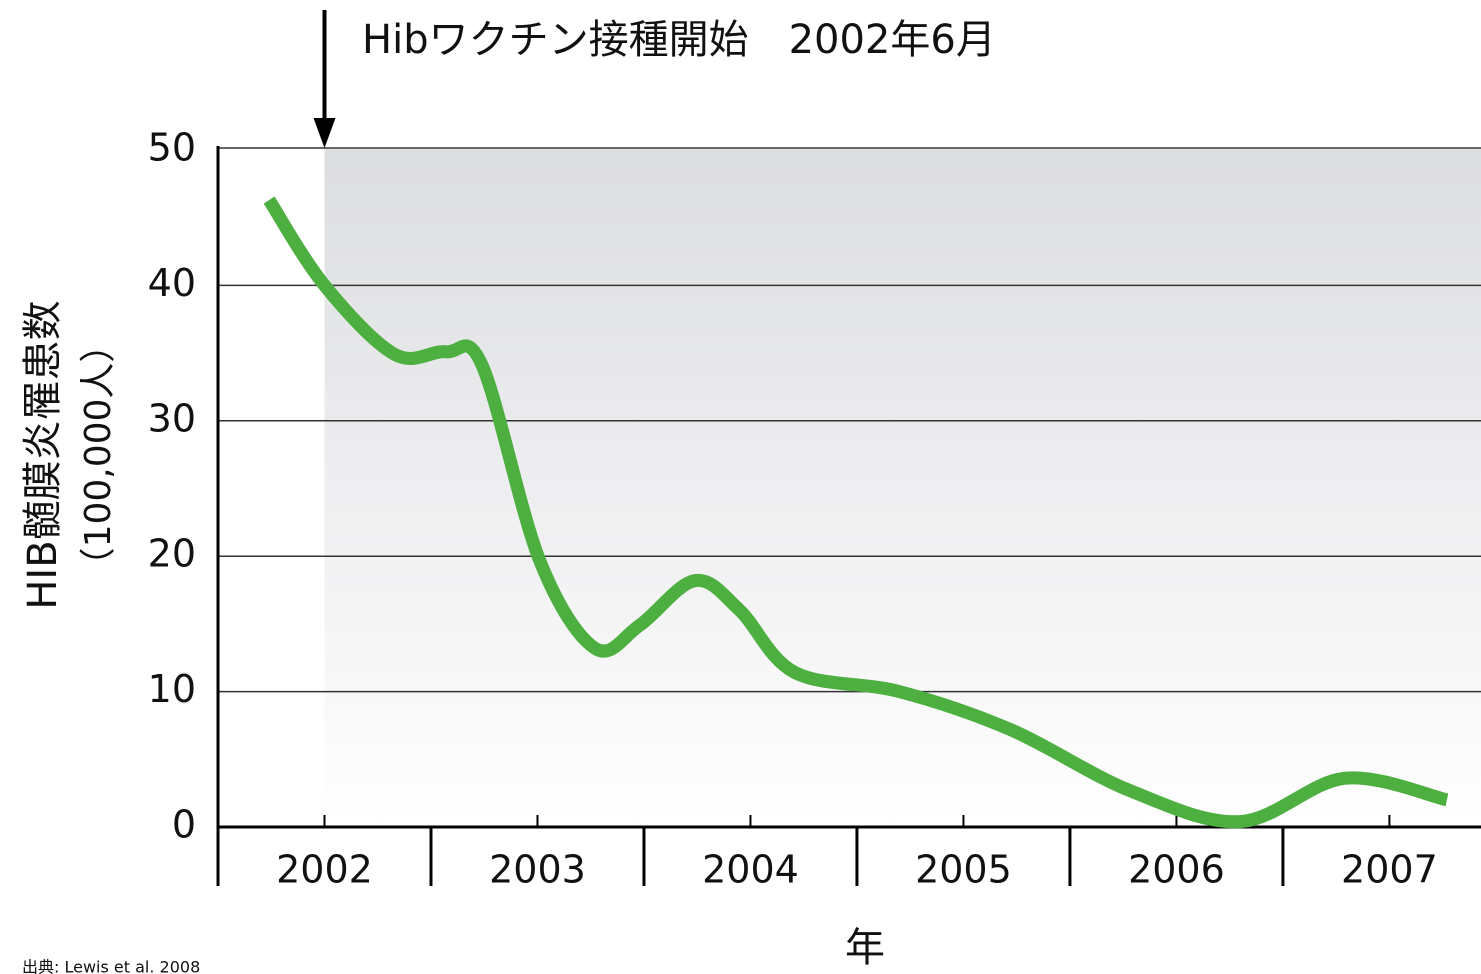 This screenshot has width=1481, height=974. Describe the element at coordinates (172, 554) in the screenshot. I see `y-tick-label: 20` at that location.